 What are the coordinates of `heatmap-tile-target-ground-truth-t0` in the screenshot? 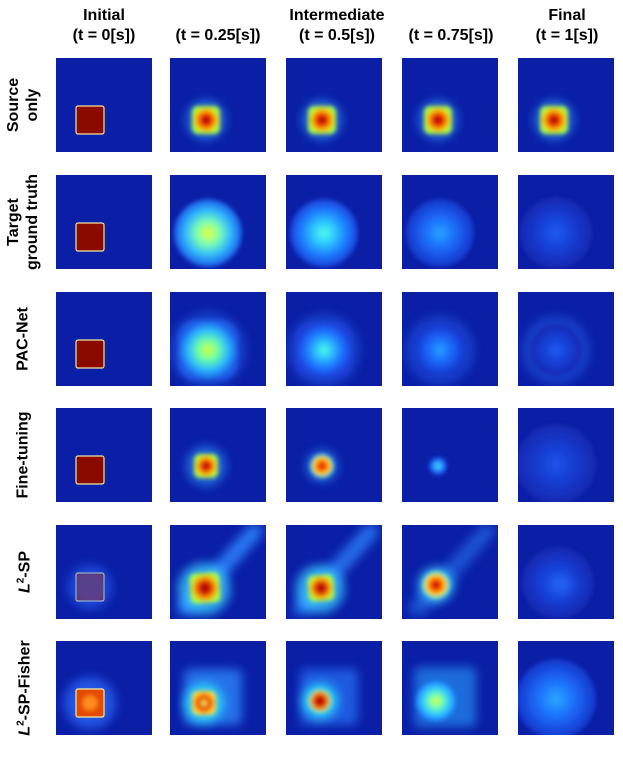 It's located at (104, 222).